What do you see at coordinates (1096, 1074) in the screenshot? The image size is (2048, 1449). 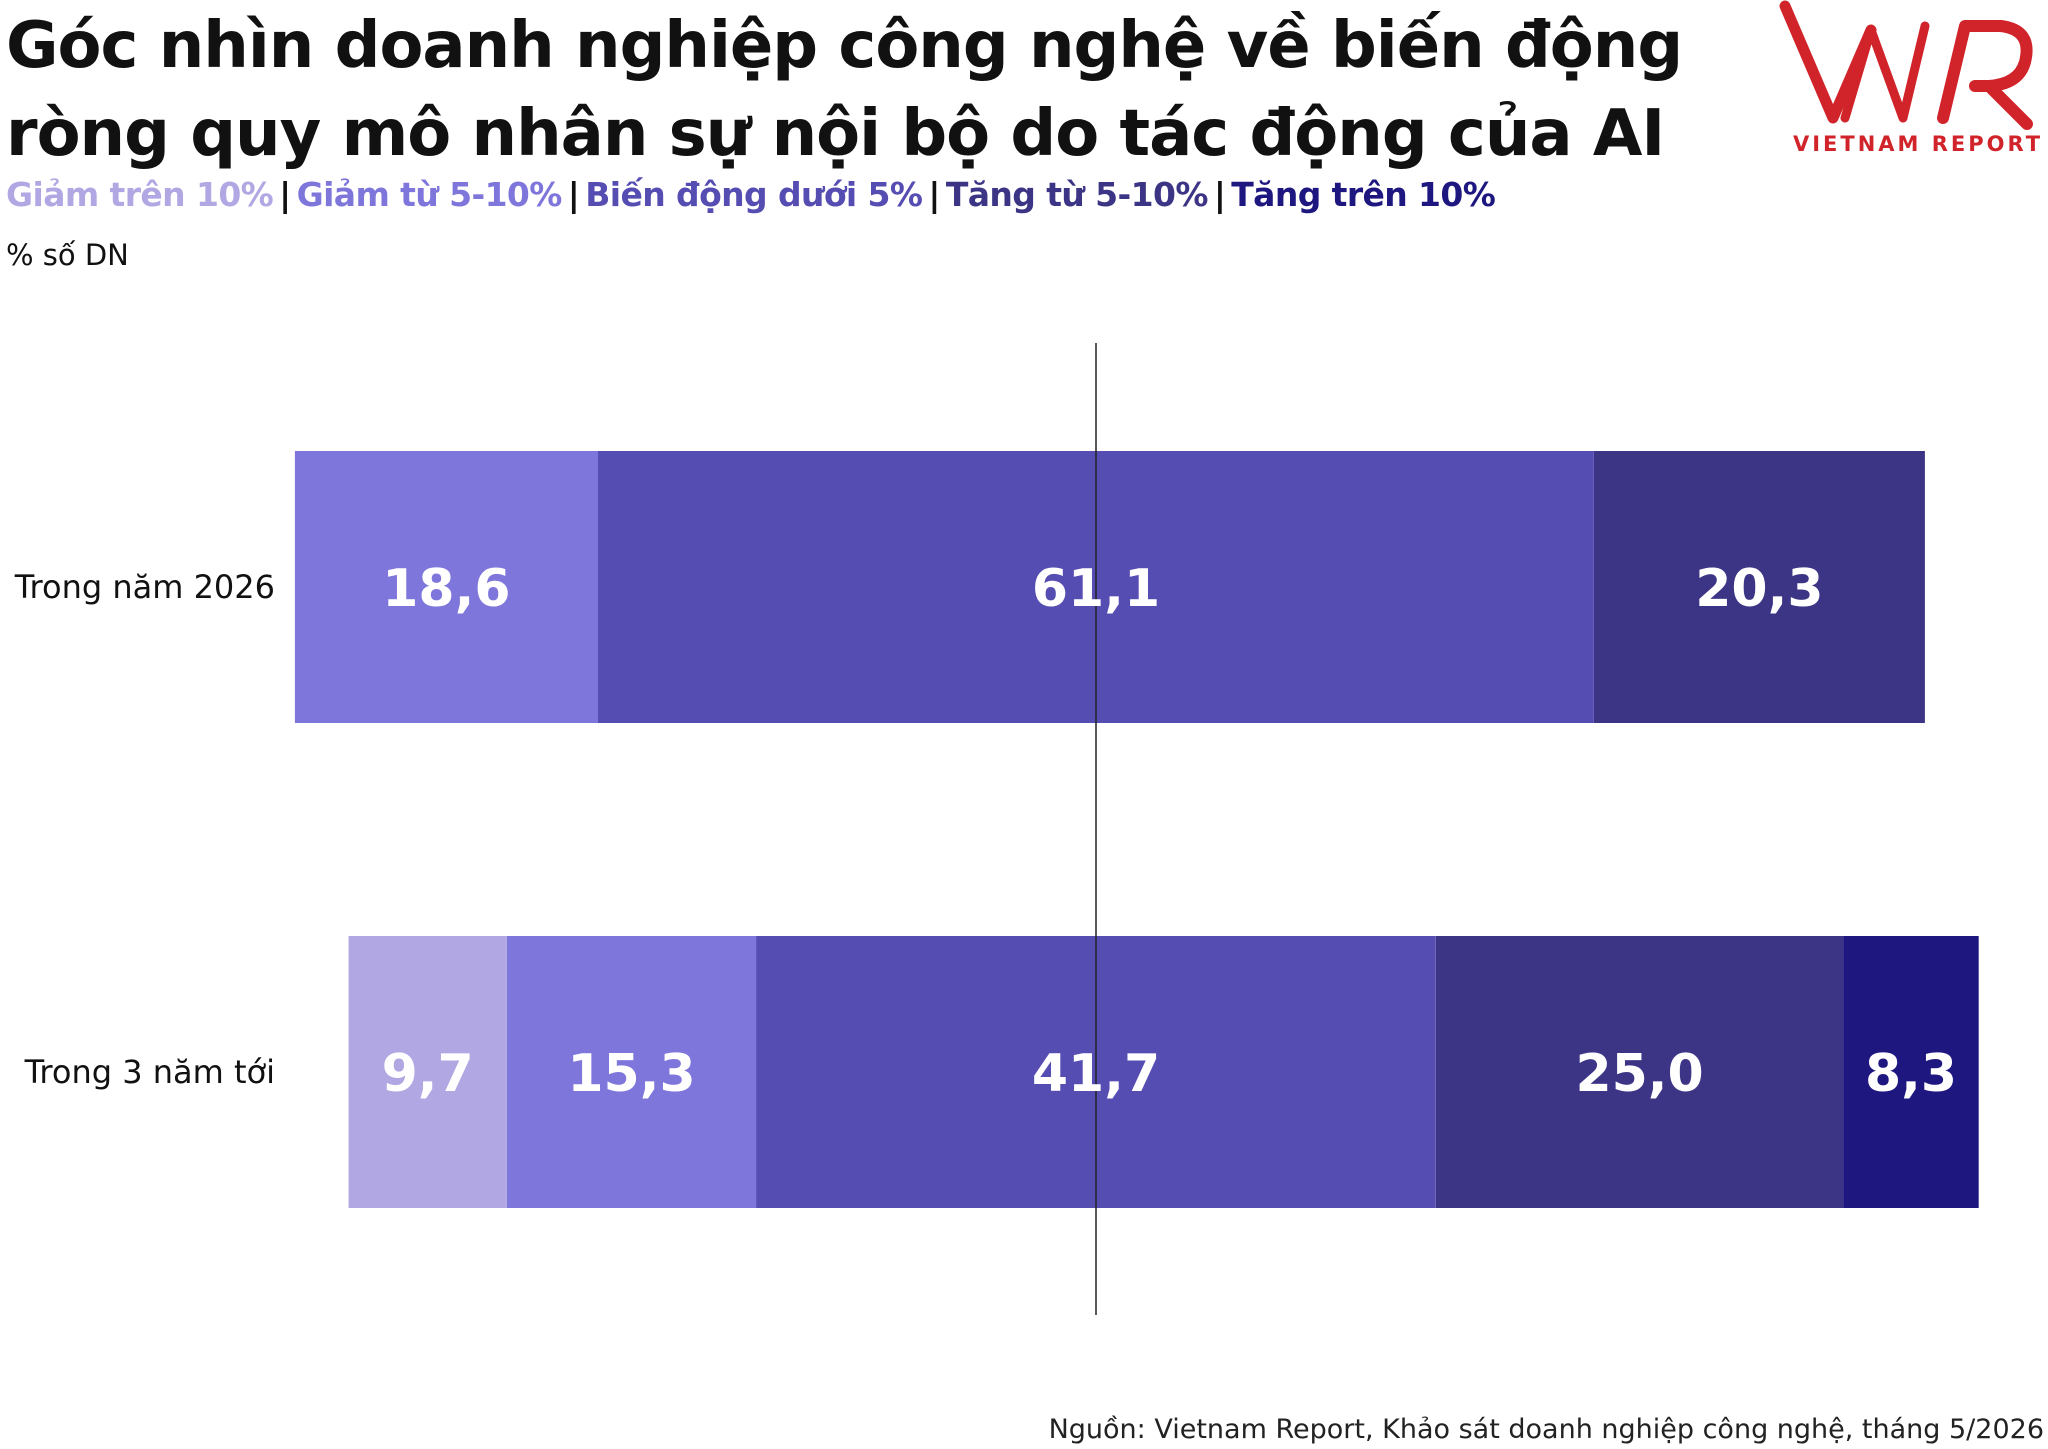 I see `bar-value-label: 41,7` at bounding box center [1096, 1074].